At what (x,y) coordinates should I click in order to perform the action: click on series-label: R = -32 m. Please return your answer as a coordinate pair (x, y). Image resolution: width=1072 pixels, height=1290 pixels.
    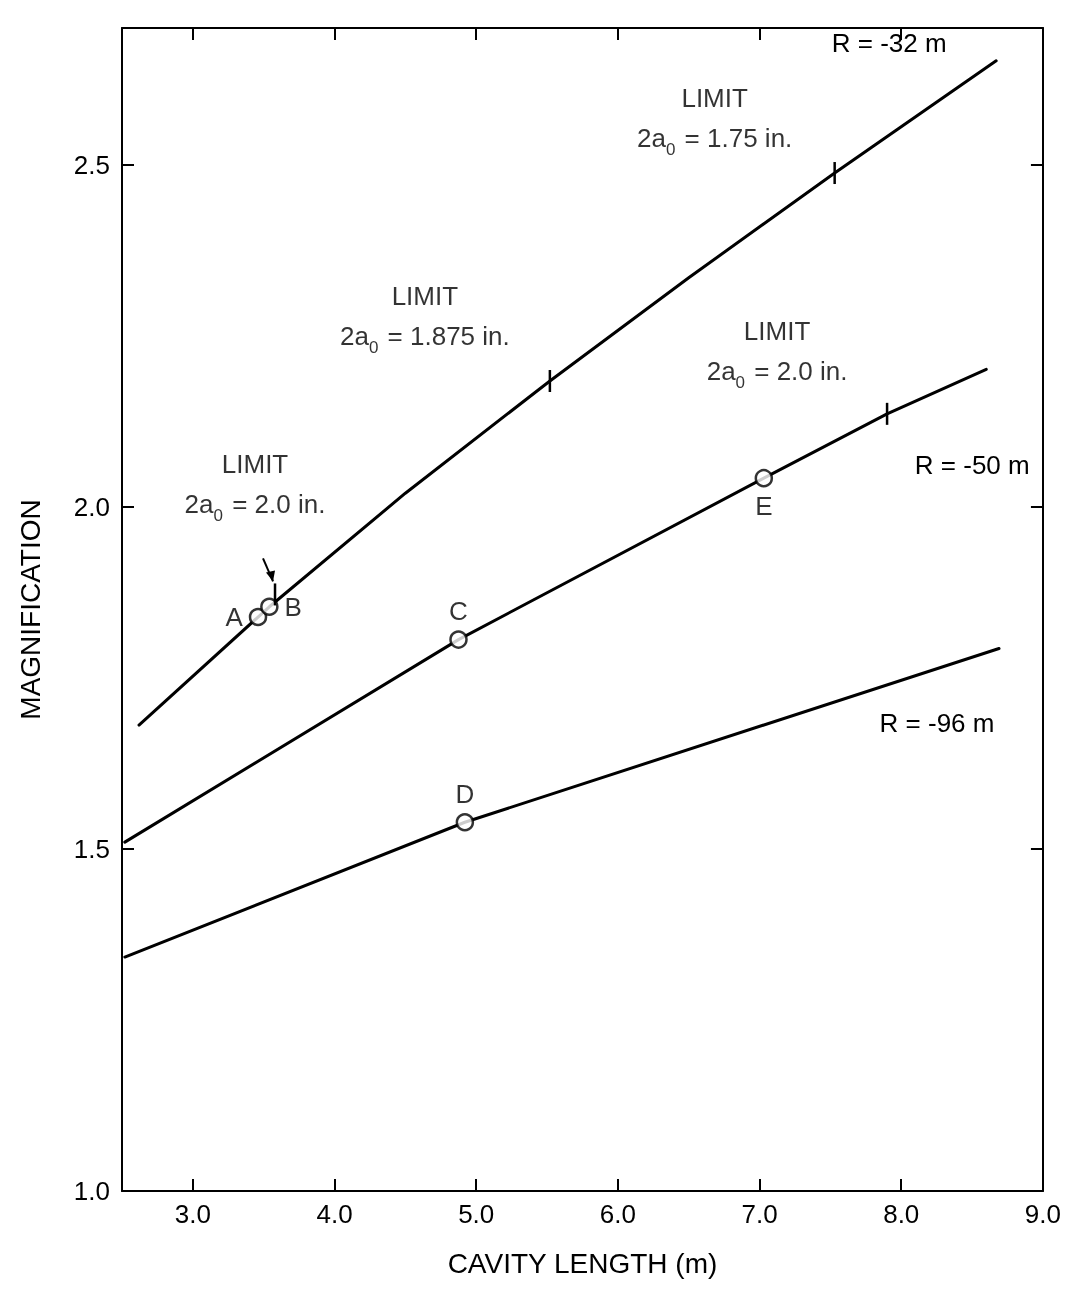
    Looking at the image, I should click on (889, 42).